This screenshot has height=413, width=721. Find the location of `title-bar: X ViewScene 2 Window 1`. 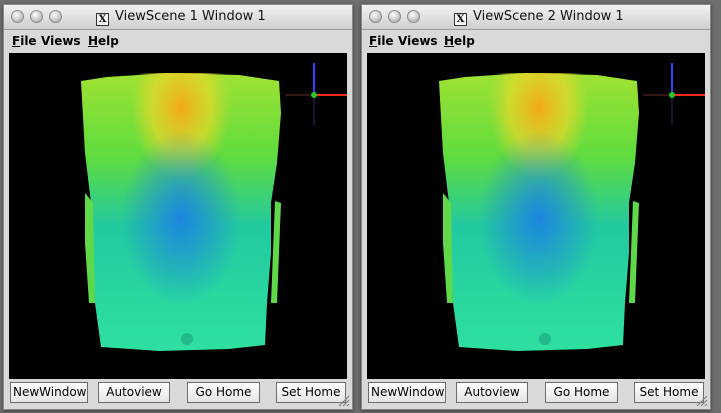

title-bar: X ViewScene 2 Window 1 is located at coordinates (536, 17).